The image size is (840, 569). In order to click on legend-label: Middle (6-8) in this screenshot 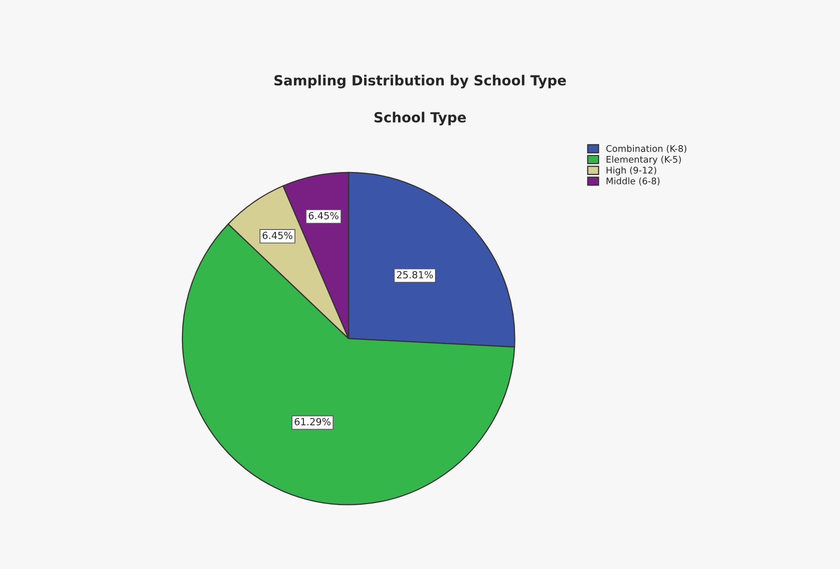, I will do `click(633, 181)`.